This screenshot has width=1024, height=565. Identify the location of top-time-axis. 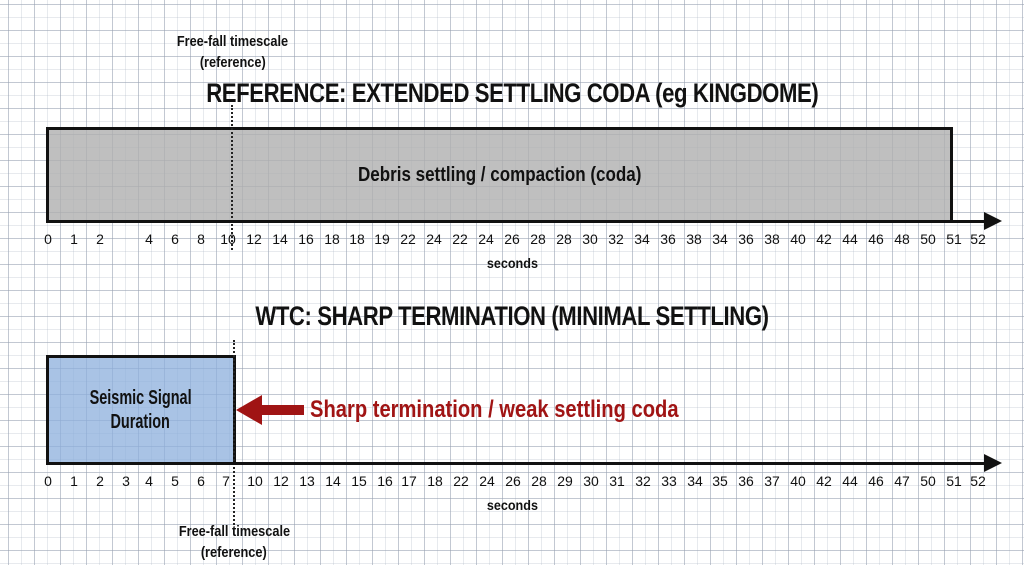
(516, 221).